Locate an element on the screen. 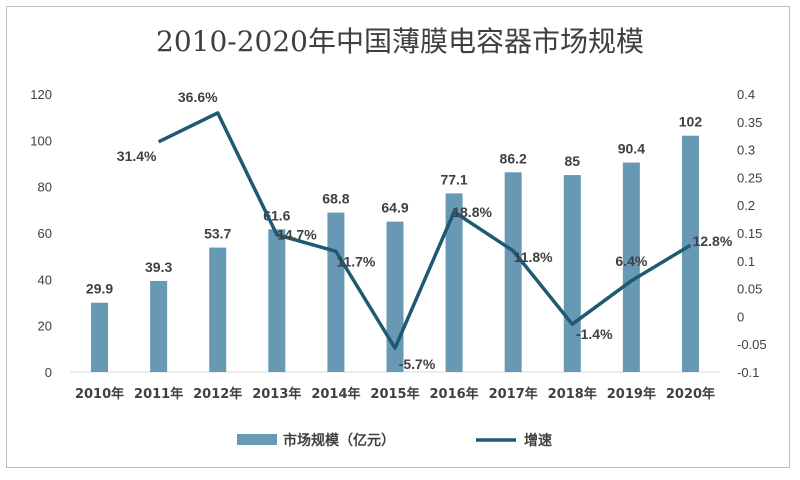 The height and width of the screenshot is (480, 800). right-axis-tick-label: 0.3 is located at coordinates (746, 150).